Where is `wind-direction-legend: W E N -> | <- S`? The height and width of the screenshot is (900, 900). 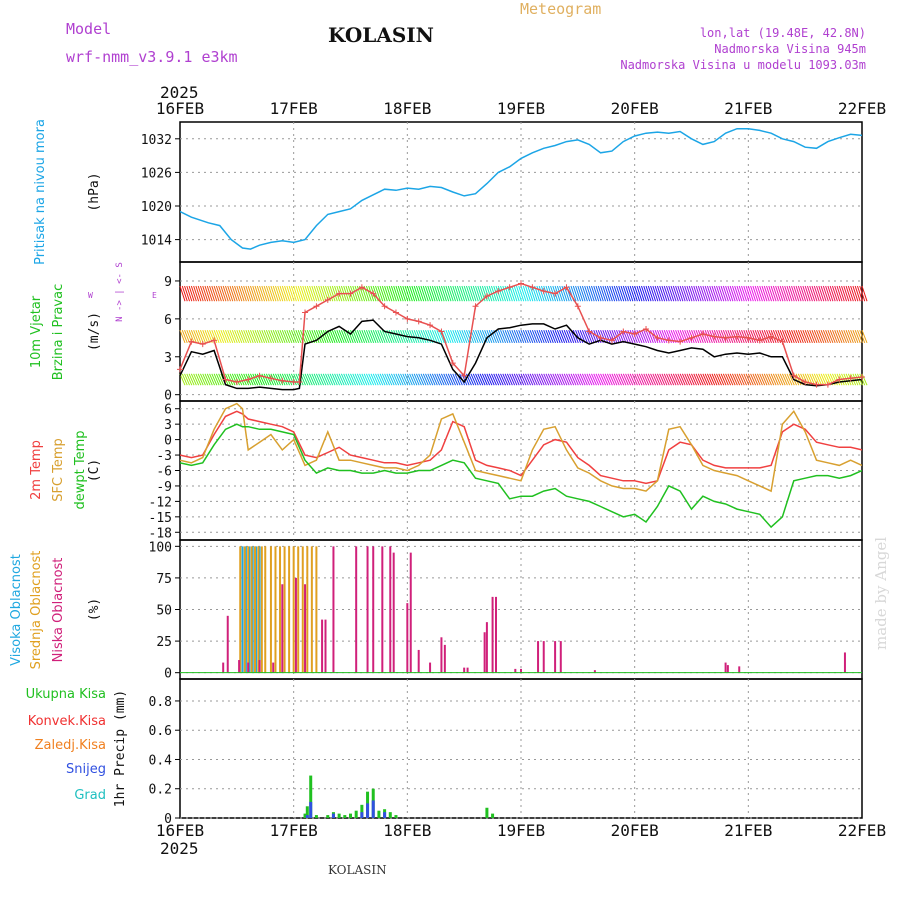
wind-direction-legend: W E N -> | <- S is located at coordinates (122, 292).